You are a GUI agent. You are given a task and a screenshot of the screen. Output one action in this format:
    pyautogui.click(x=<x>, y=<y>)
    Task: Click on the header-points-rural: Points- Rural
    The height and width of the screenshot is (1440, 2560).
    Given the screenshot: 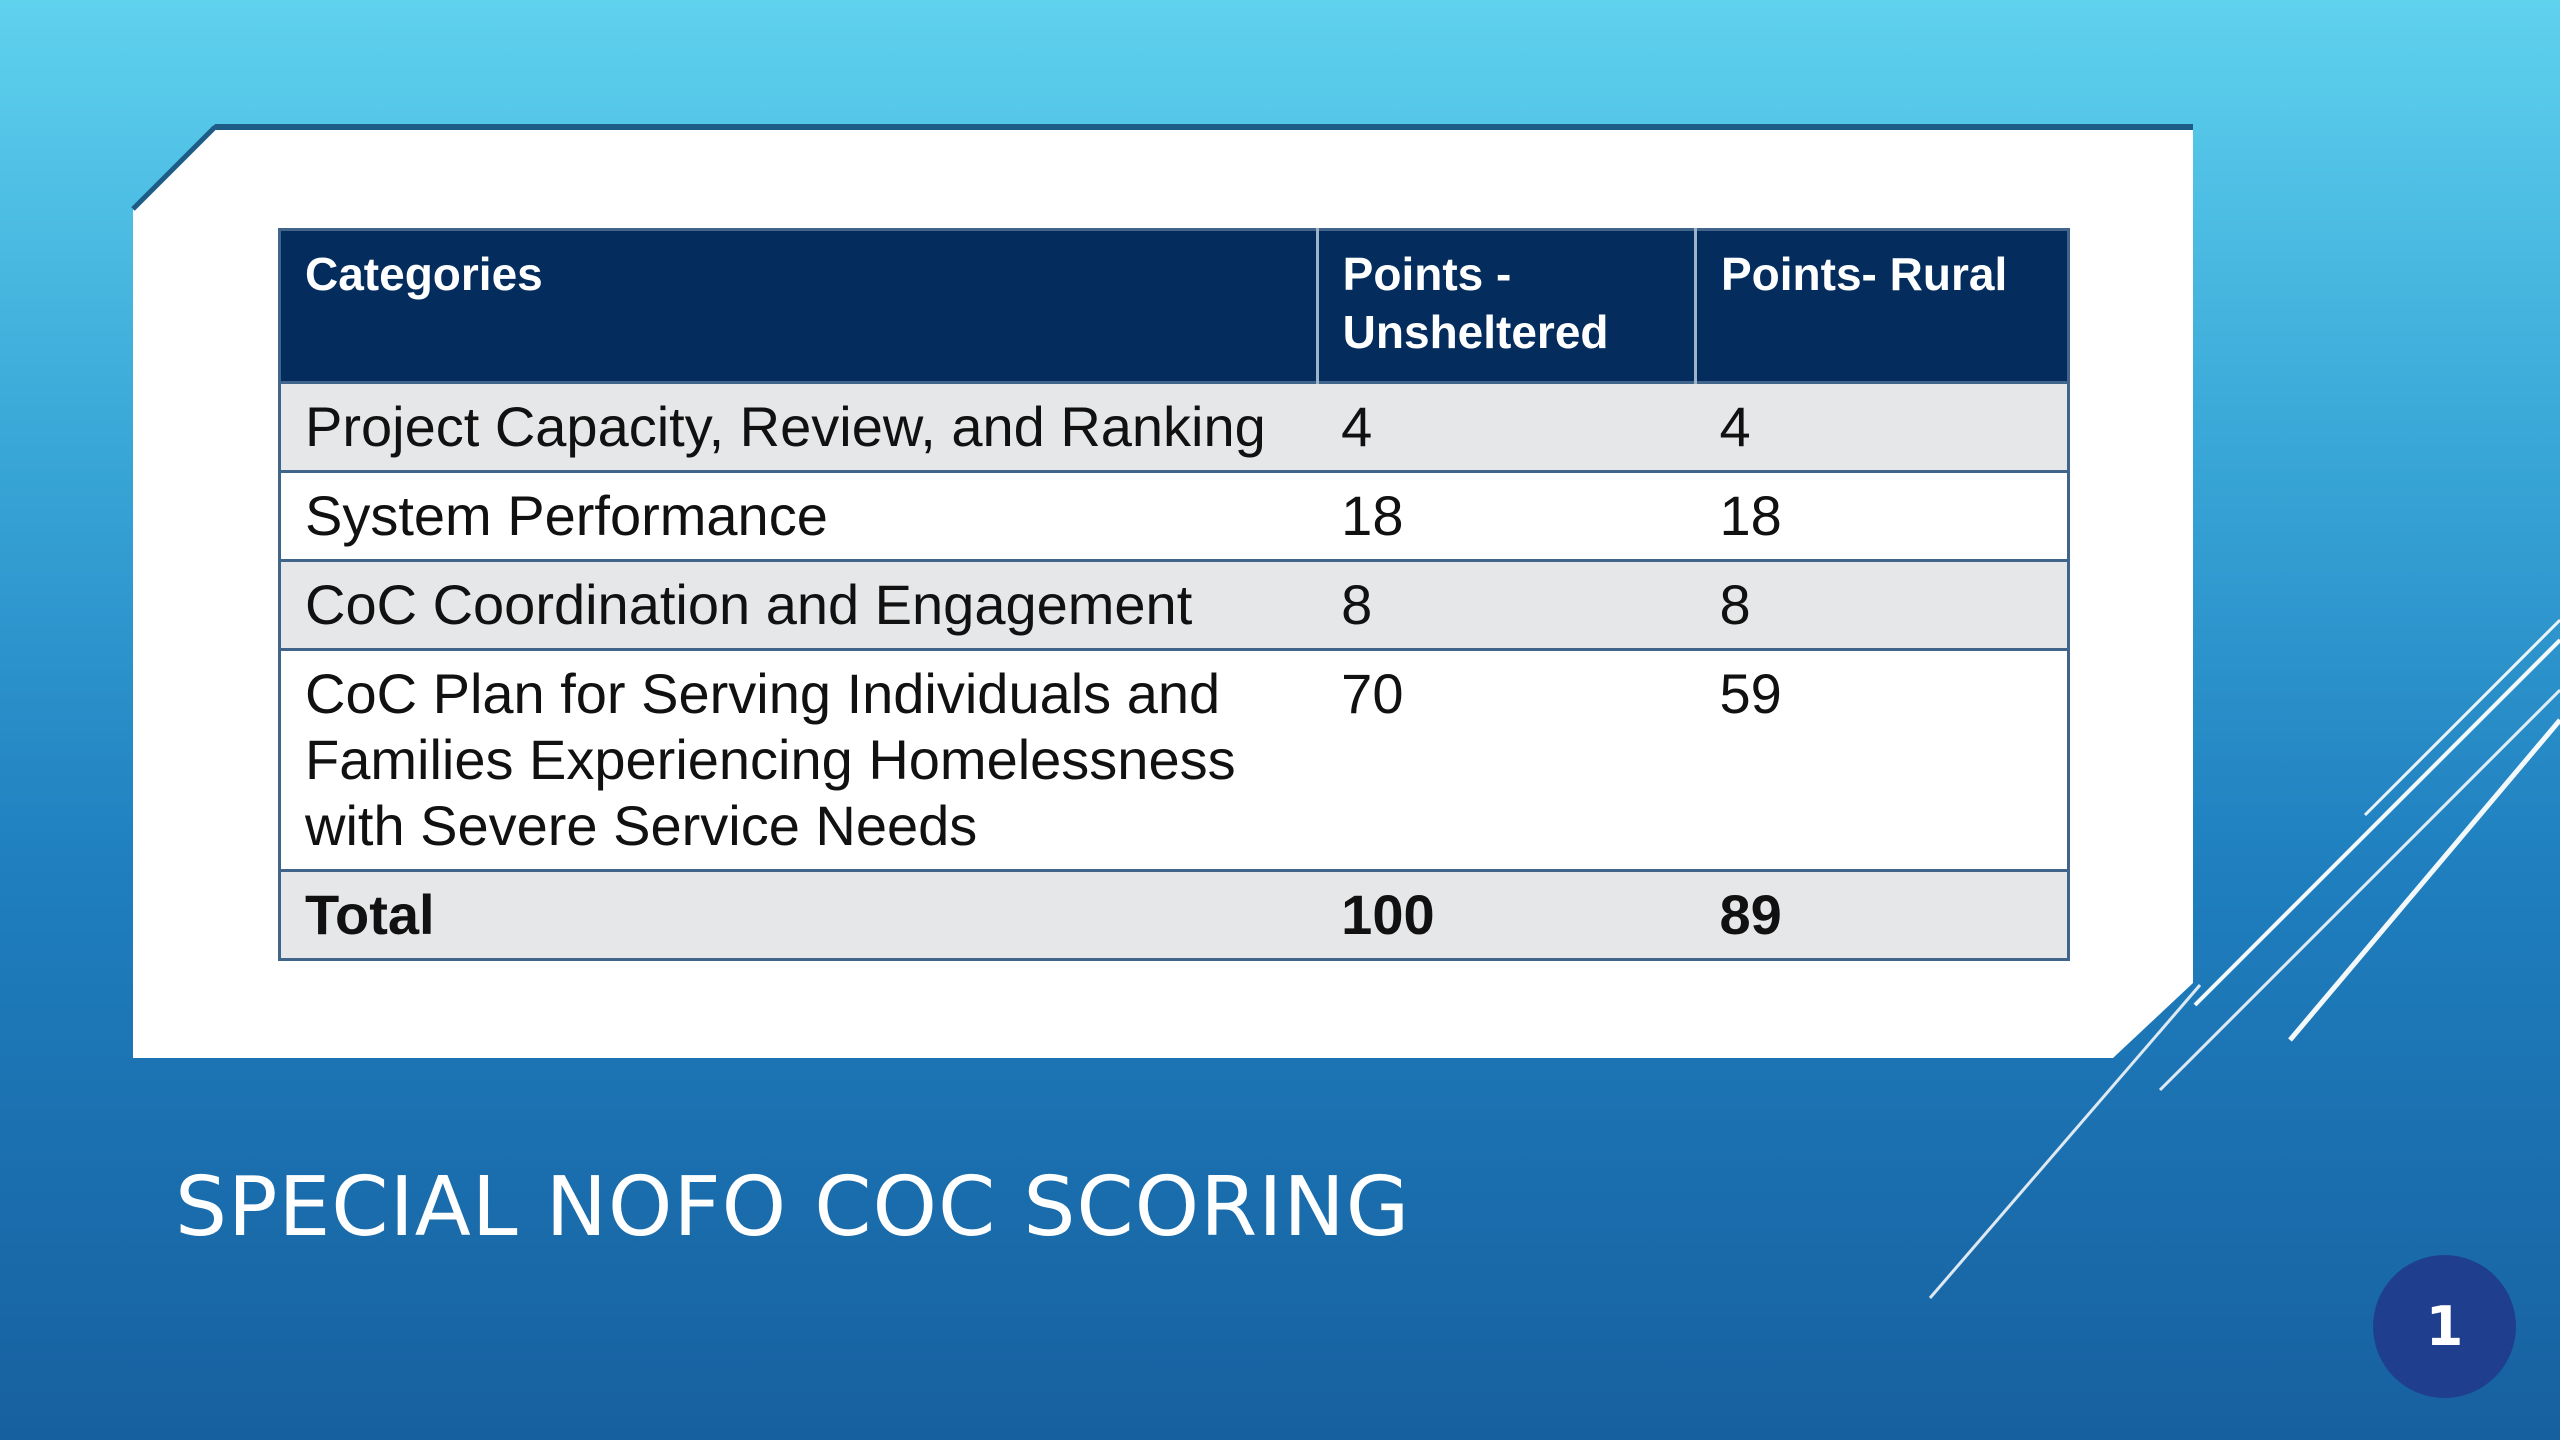 What is the action you would take?
    pyautogui.click(x=1882, y=306)
    